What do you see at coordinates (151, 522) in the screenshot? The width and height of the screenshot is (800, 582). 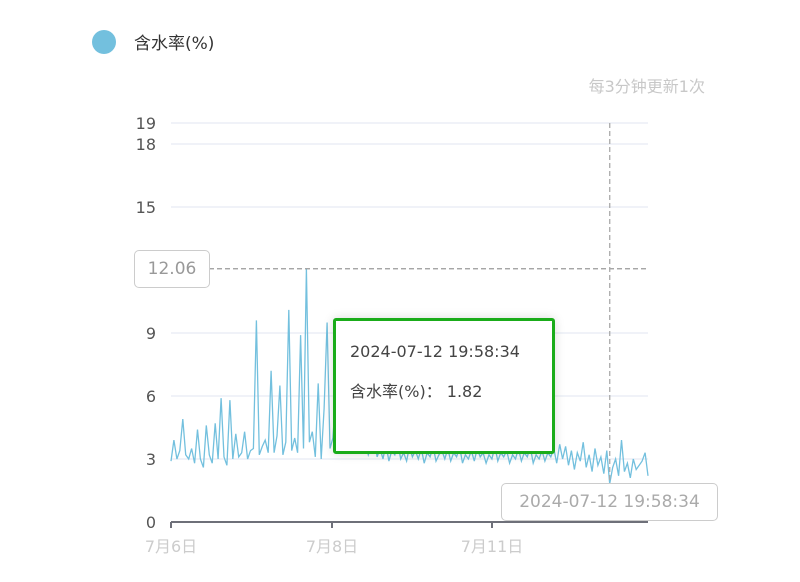 I see `y-tick-label: 0` at bounding box center [151, 522].